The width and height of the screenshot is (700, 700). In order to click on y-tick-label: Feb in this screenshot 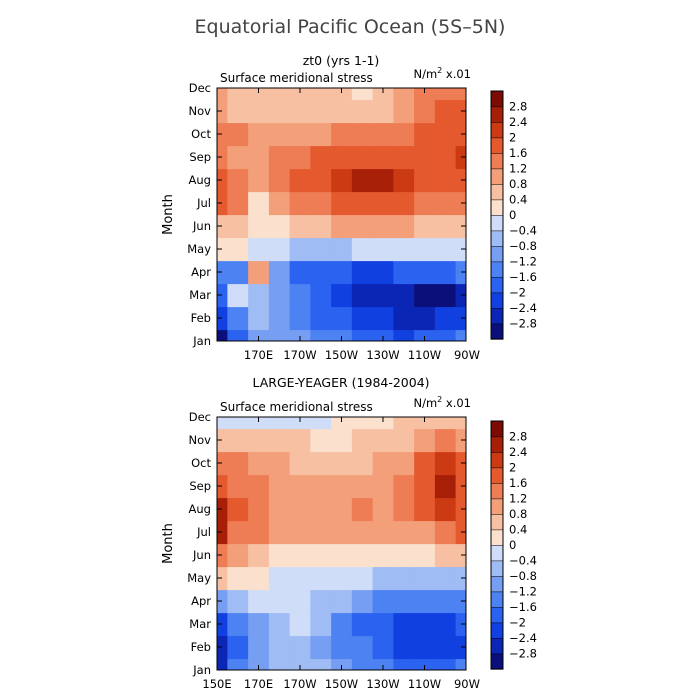, I will do `click(201, 318)`.